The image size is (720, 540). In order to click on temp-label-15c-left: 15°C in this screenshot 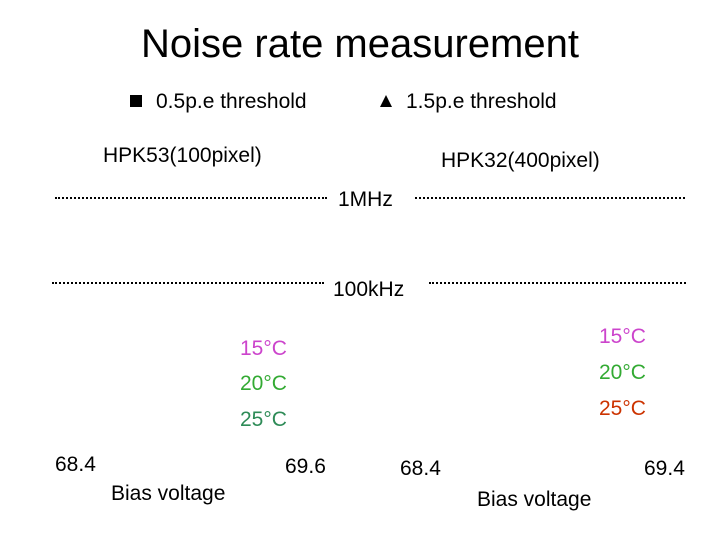, I will do `click(263, 348)`.